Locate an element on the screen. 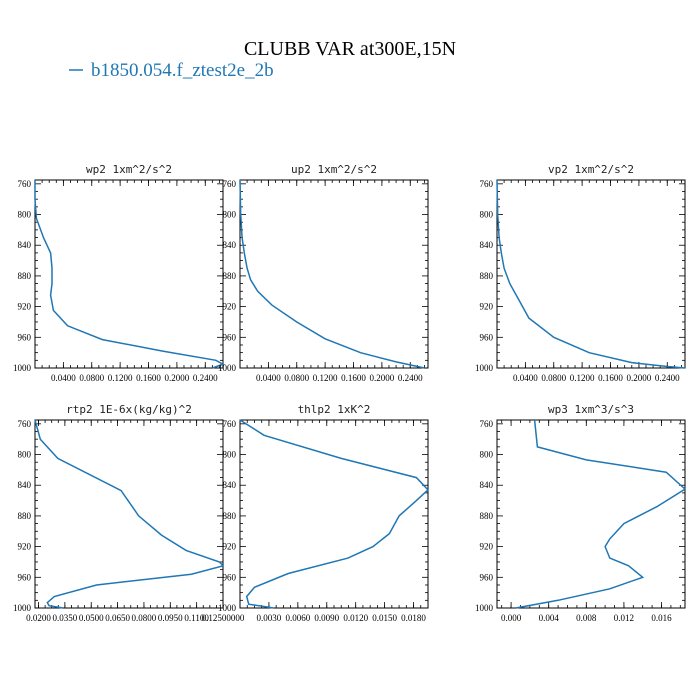 This screenshot has height=700, width=700. legend: b1850.054.f_ztest2e_2b is located at coordinates (171, 70).